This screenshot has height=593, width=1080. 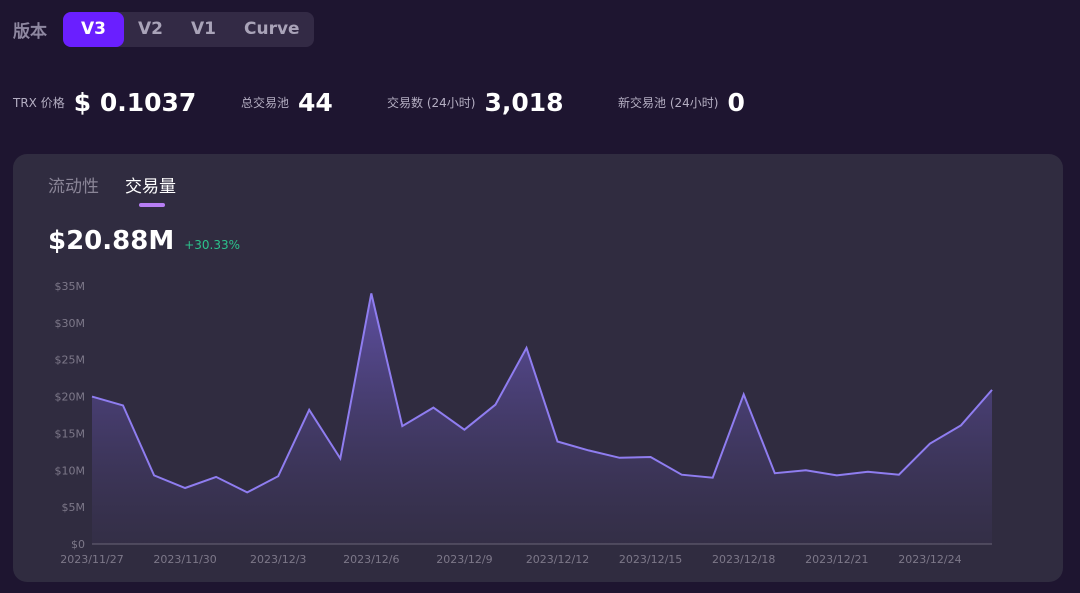 I want to click on data-point-2023/12/6, so click(x=371, y=293).